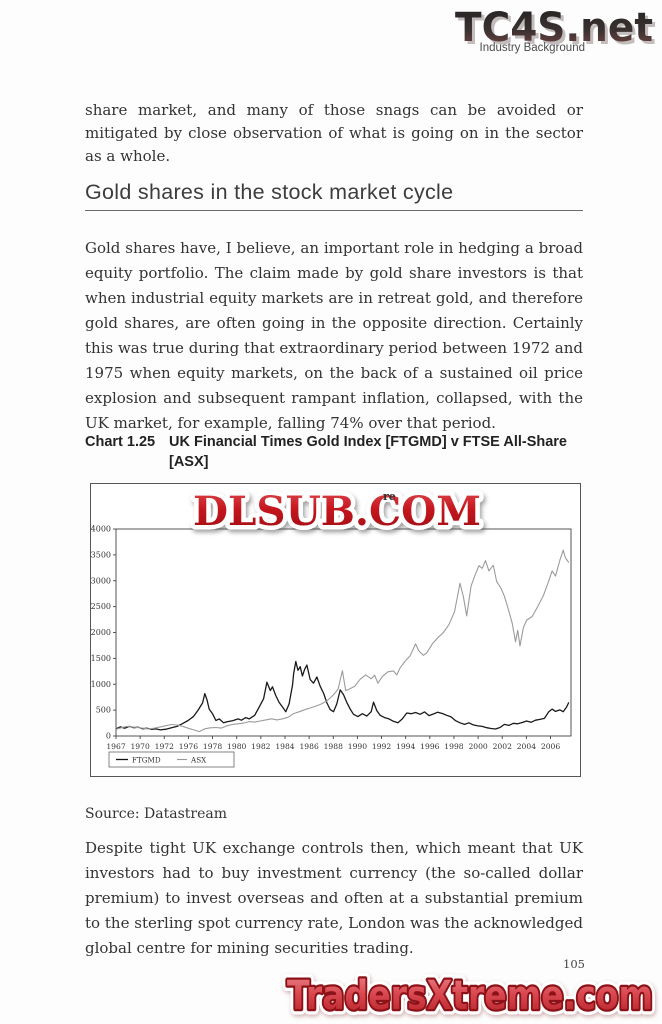 The width and height of the screenshot is (662, 1024). What do you see at coordinates (334, 210) in the screenshot?
I see `heading-rule` at bounding box center [334, 210].